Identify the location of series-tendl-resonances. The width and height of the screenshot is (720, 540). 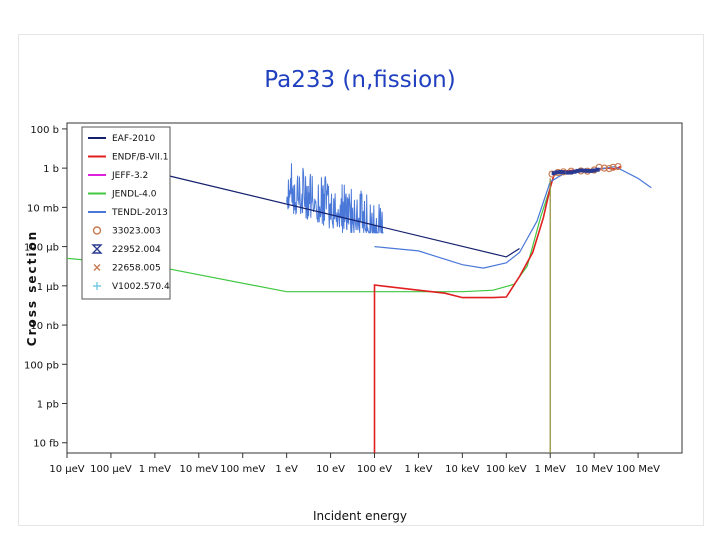
(335, 198).